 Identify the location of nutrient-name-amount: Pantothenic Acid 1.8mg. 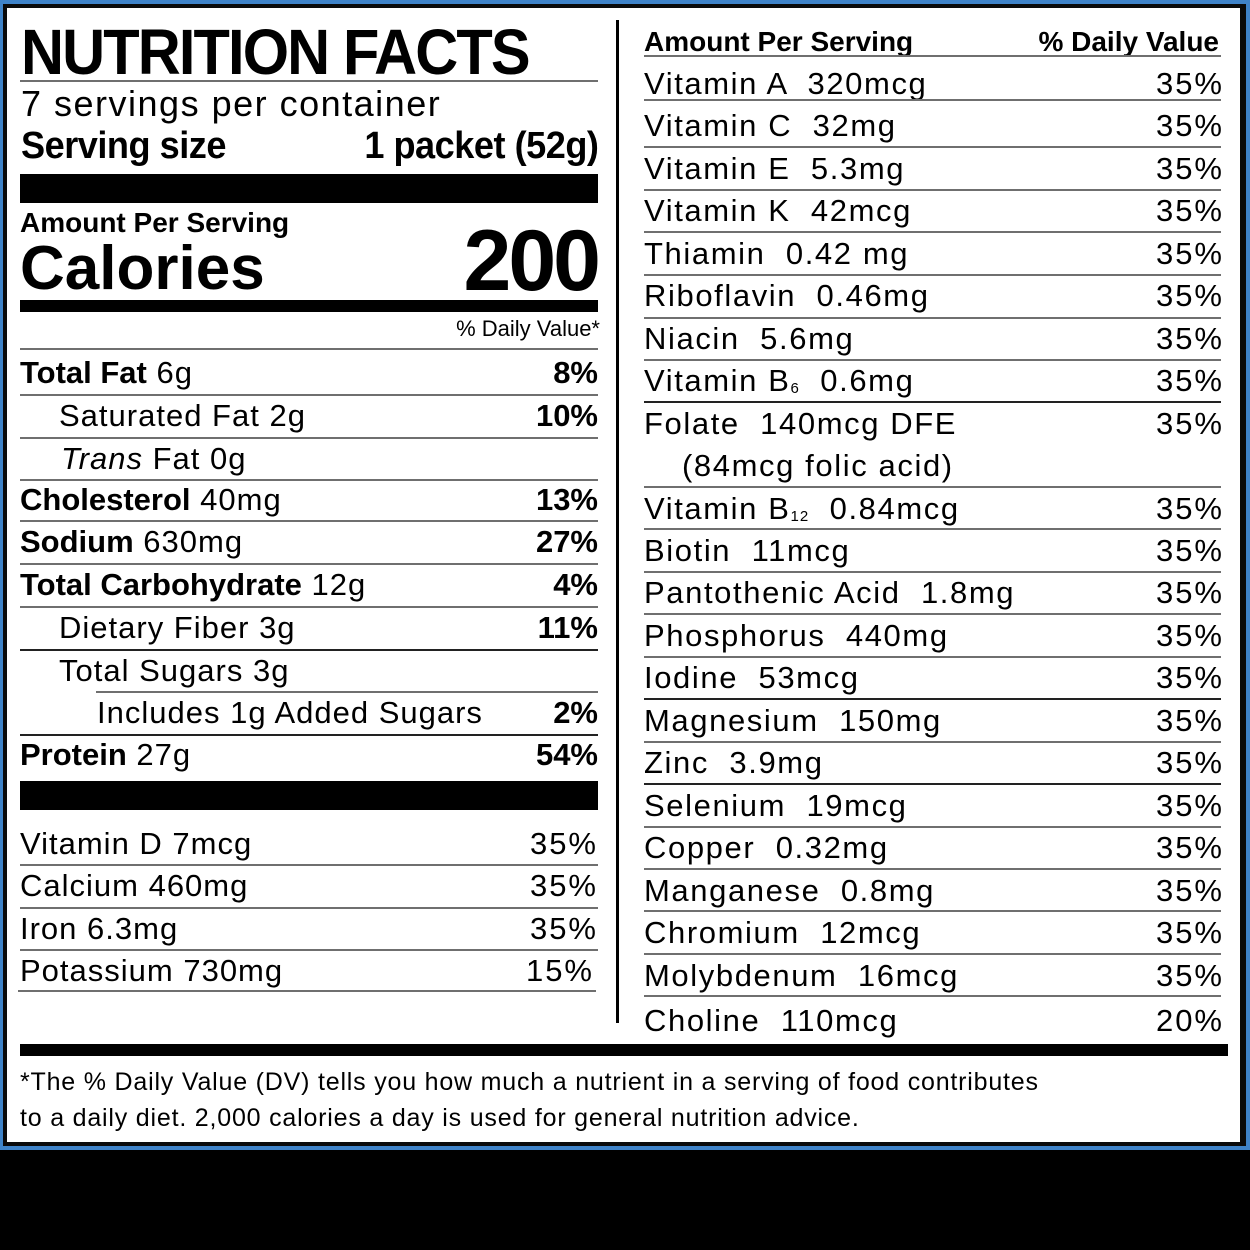
(830, 592).